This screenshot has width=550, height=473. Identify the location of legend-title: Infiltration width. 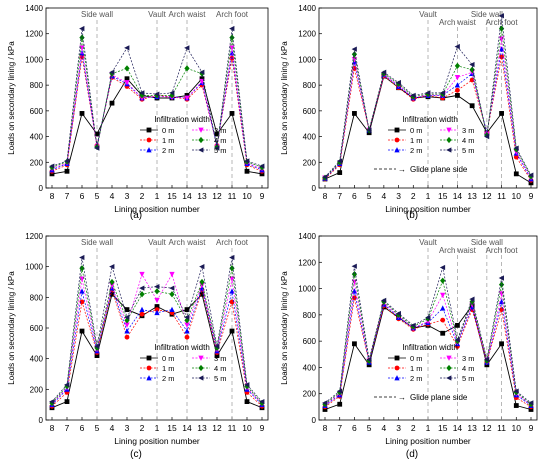
(430, 119).